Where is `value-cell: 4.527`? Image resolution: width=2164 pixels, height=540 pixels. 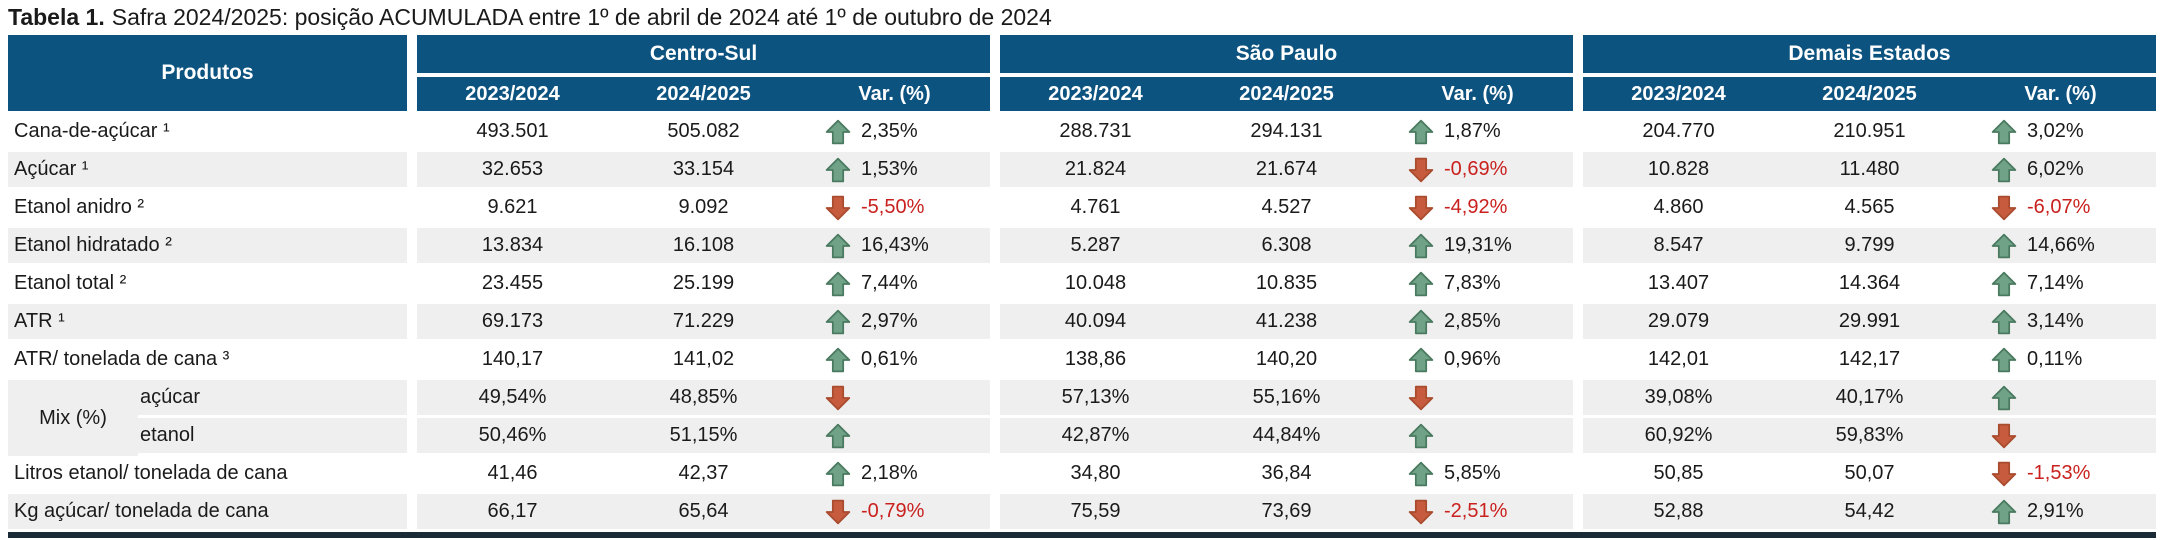 value-cell: 4.527 is located at coordinates (1286, 209).